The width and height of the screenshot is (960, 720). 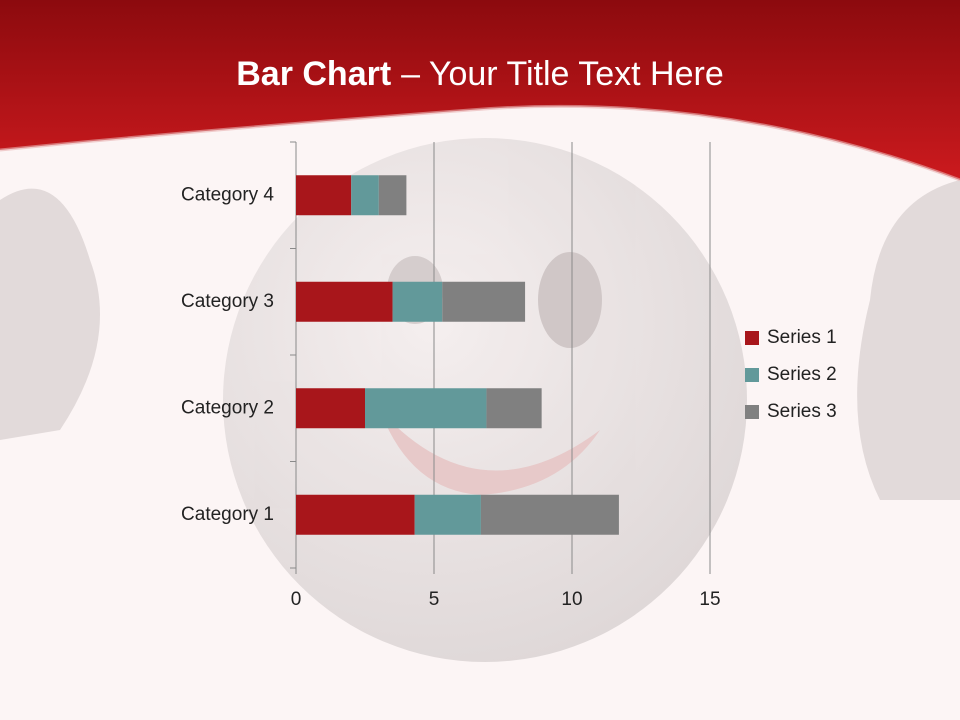 What do you see at coordinates (227, 514) in the screenshot?
I see `y-tick-label: Category 1` at bounding box center [227, 514].